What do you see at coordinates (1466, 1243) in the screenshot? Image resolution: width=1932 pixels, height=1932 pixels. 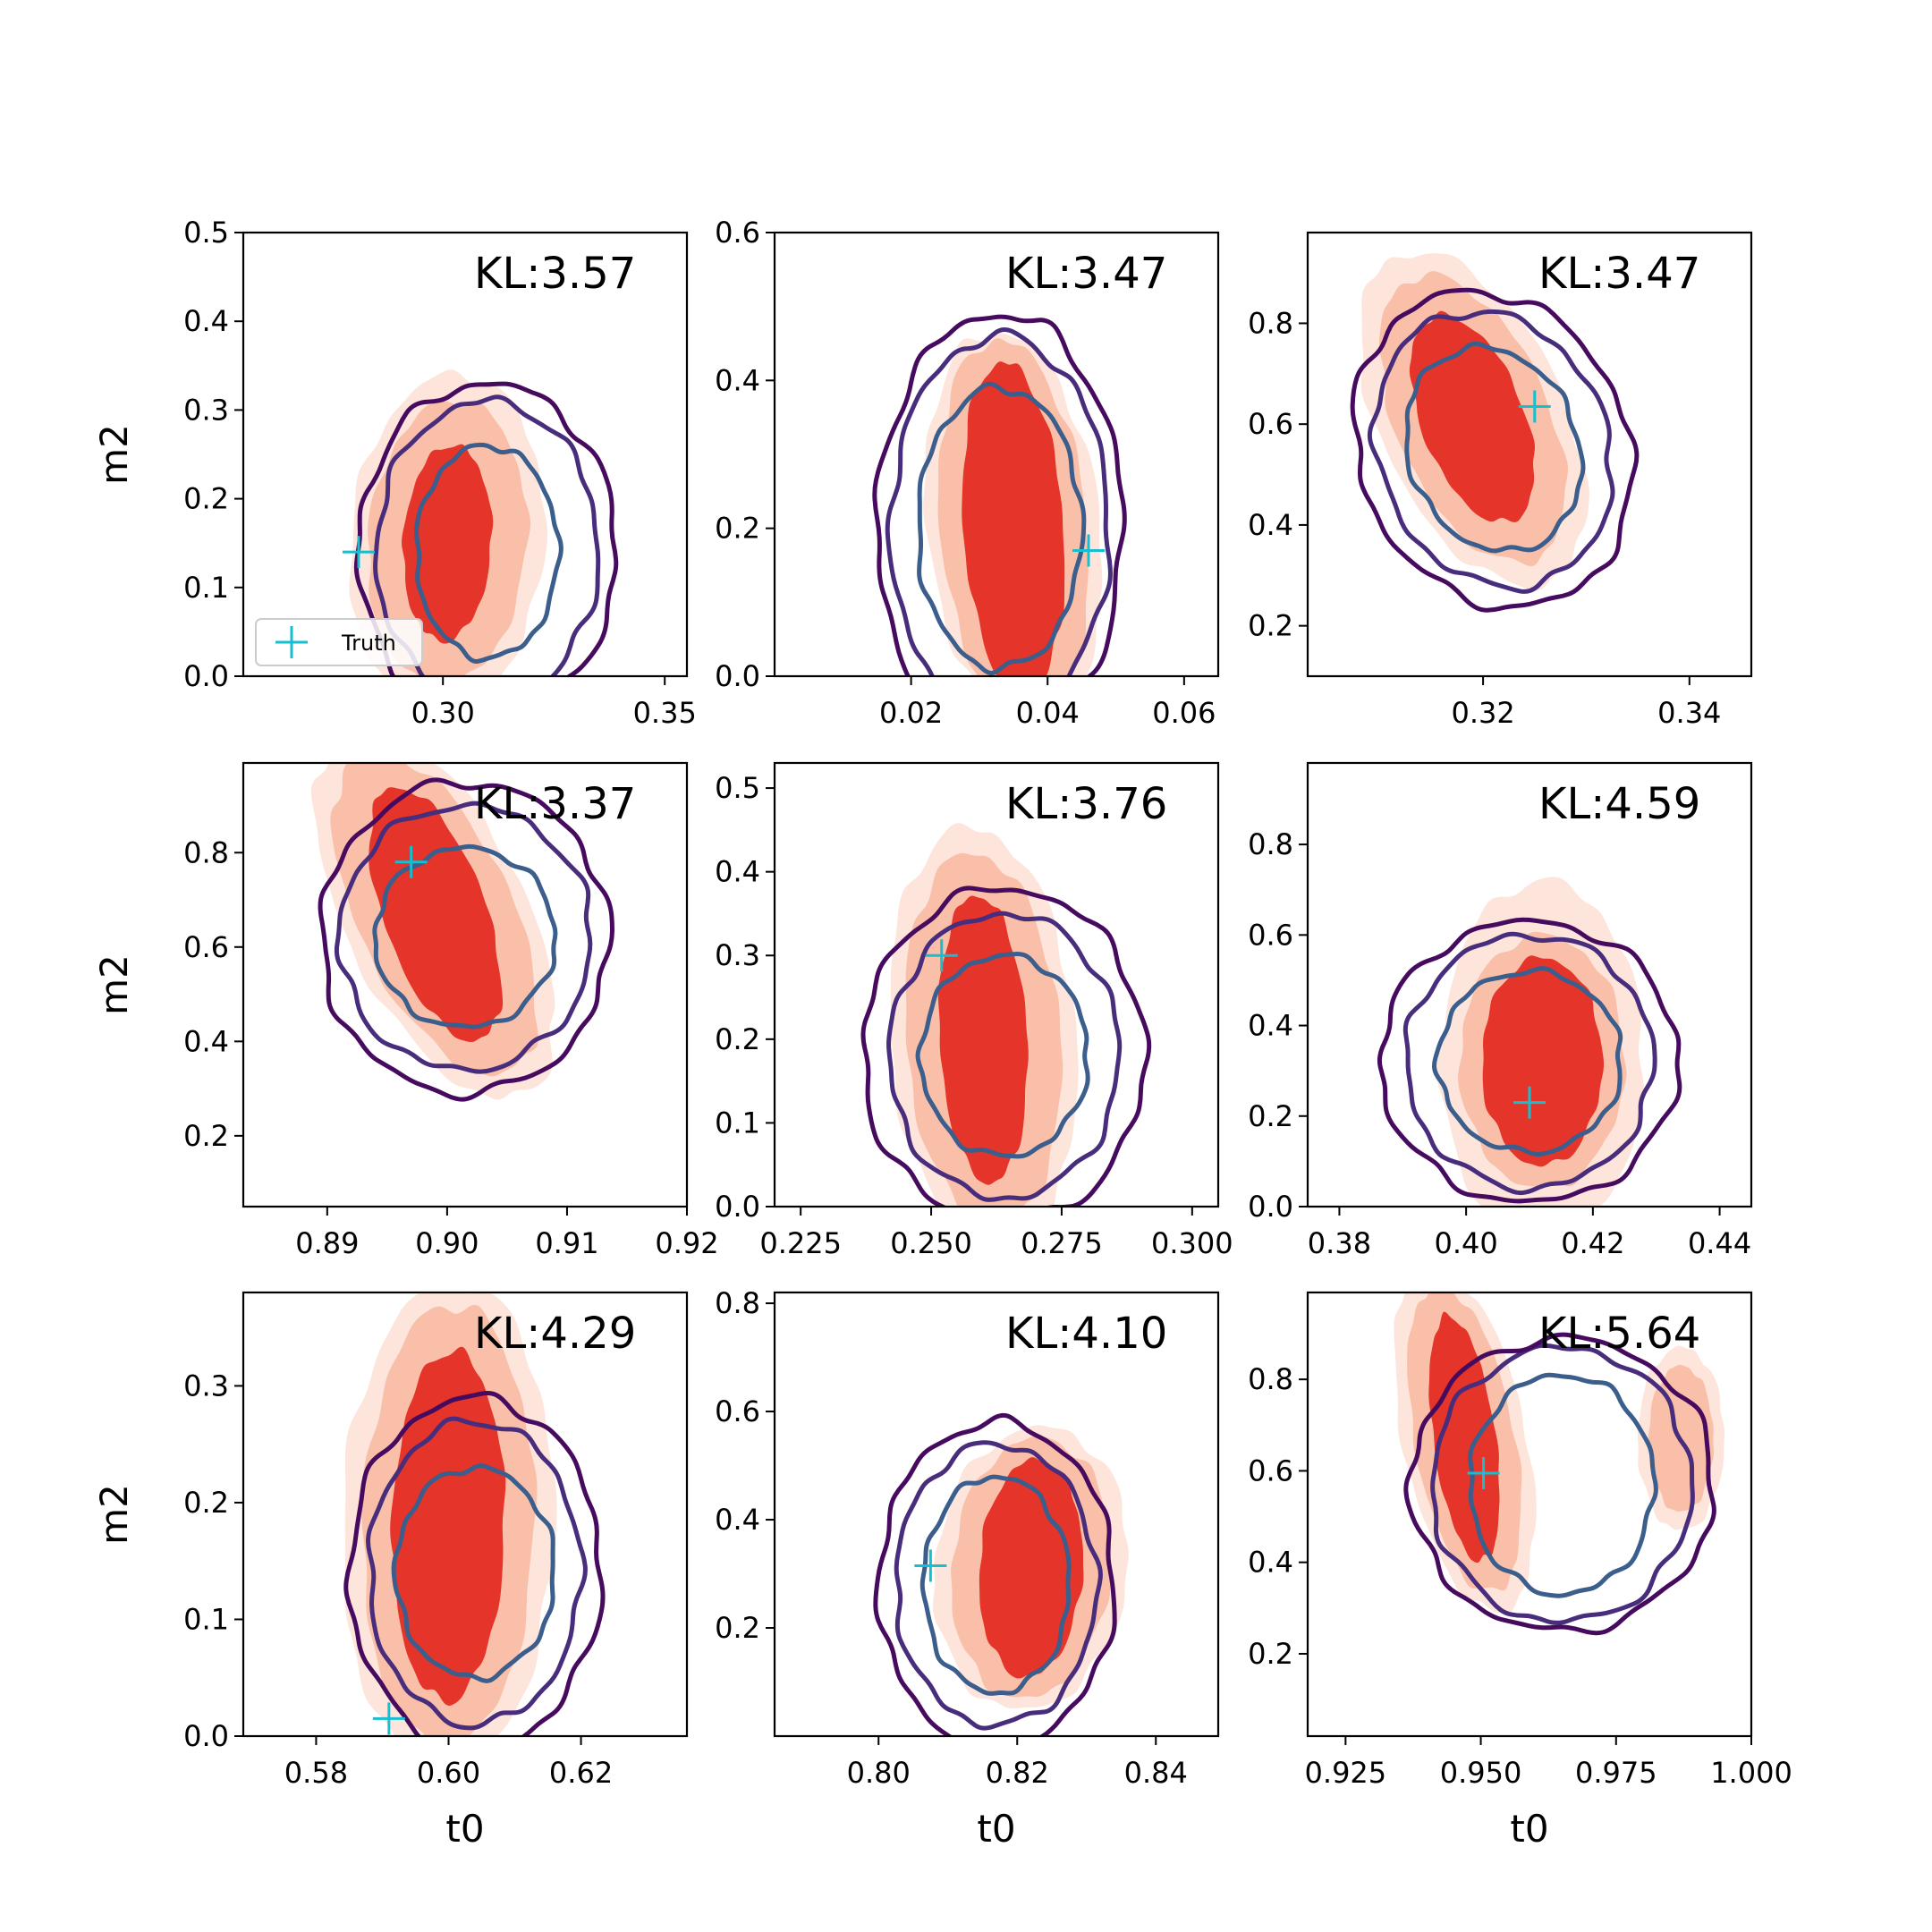 I see `x-tick-label: 0.40` at bounding box center [1466, 1243].